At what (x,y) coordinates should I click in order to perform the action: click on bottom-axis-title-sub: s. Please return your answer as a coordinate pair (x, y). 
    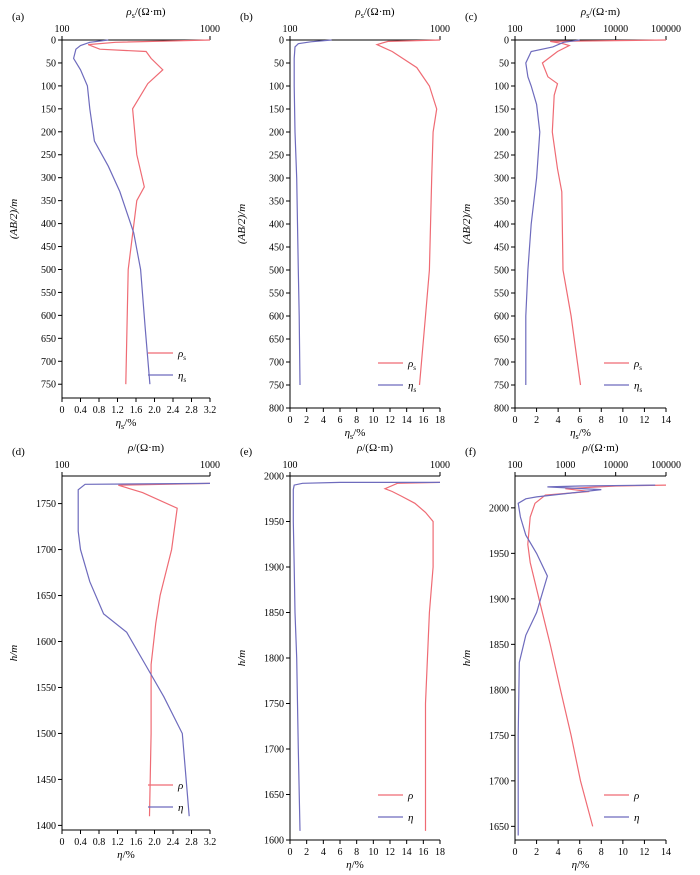
    Looking at the image, I should click on (577, 436).